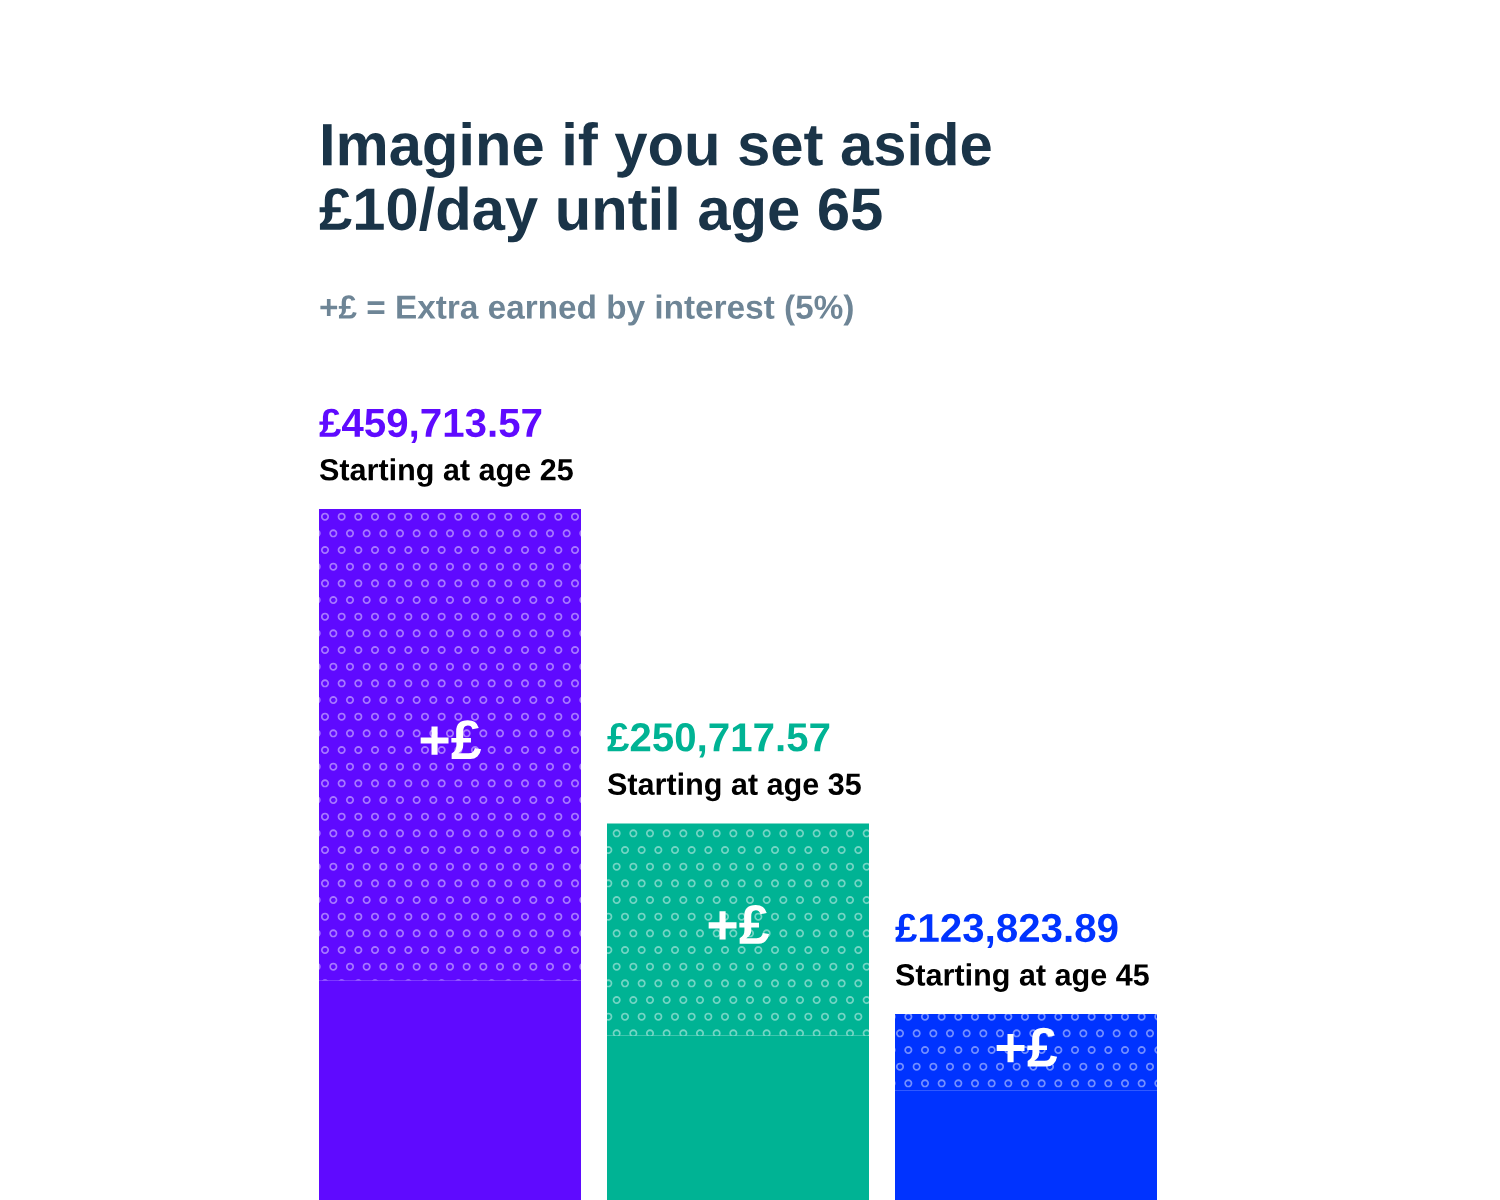  What do you see at coordinates (655, 182) in the screenshot?
I see `chart-title: Imagine if you set aside £10/day until age 65` at bounding box center [655, 182].